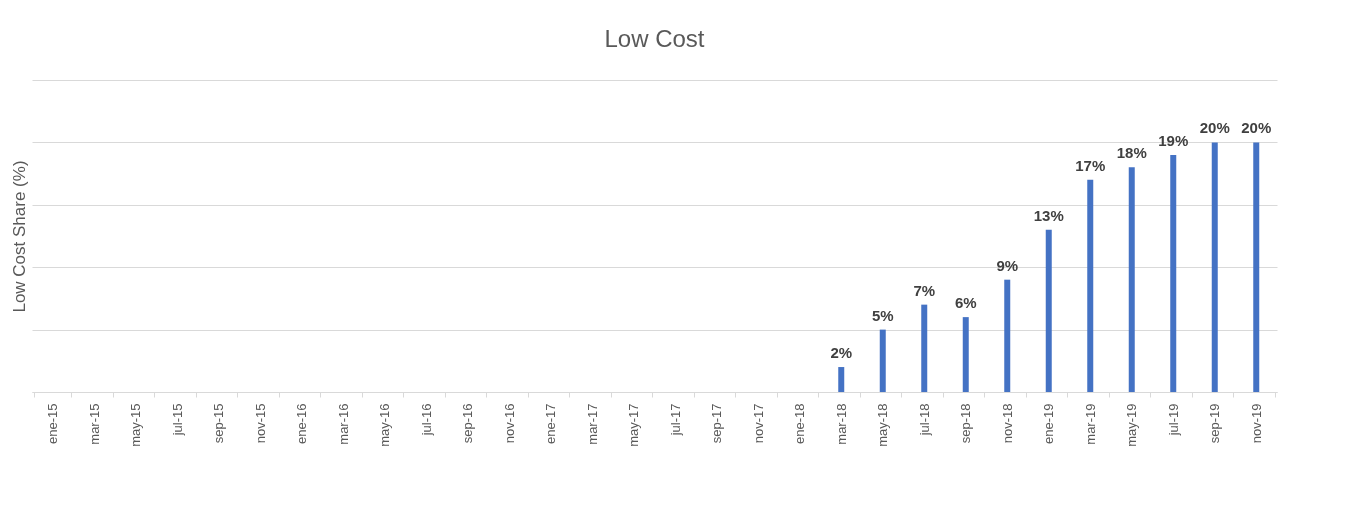 Image resolution: width=1360 pixels, height=521 pixels. What do you see at coordinates (94, 424) in the screenshot?
I see `x-tick-label: mar-15` at bounding box center [94, 424].